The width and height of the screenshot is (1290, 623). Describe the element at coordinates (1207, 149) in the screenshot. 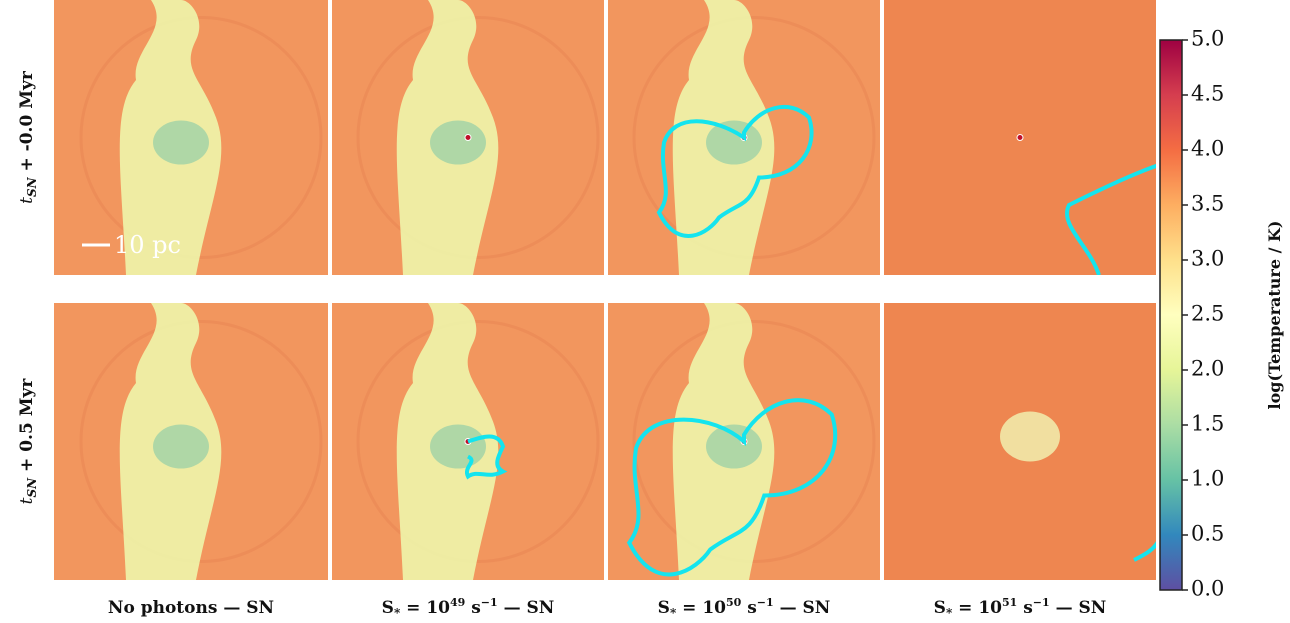

I see `colorbar-tick-label: 4.0` at that location.